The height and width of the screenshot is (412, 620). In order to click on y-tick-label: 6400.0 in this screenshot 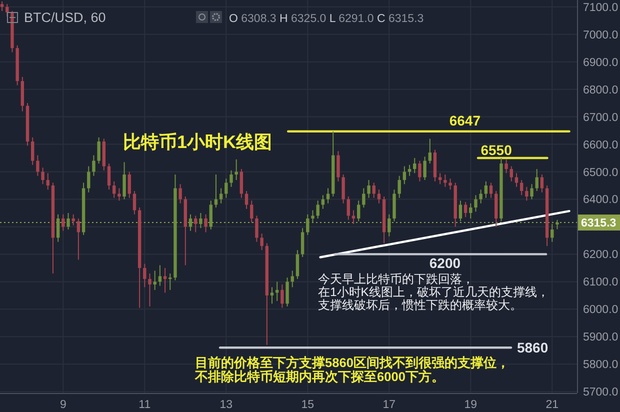, I will do `click(600, 200)`.